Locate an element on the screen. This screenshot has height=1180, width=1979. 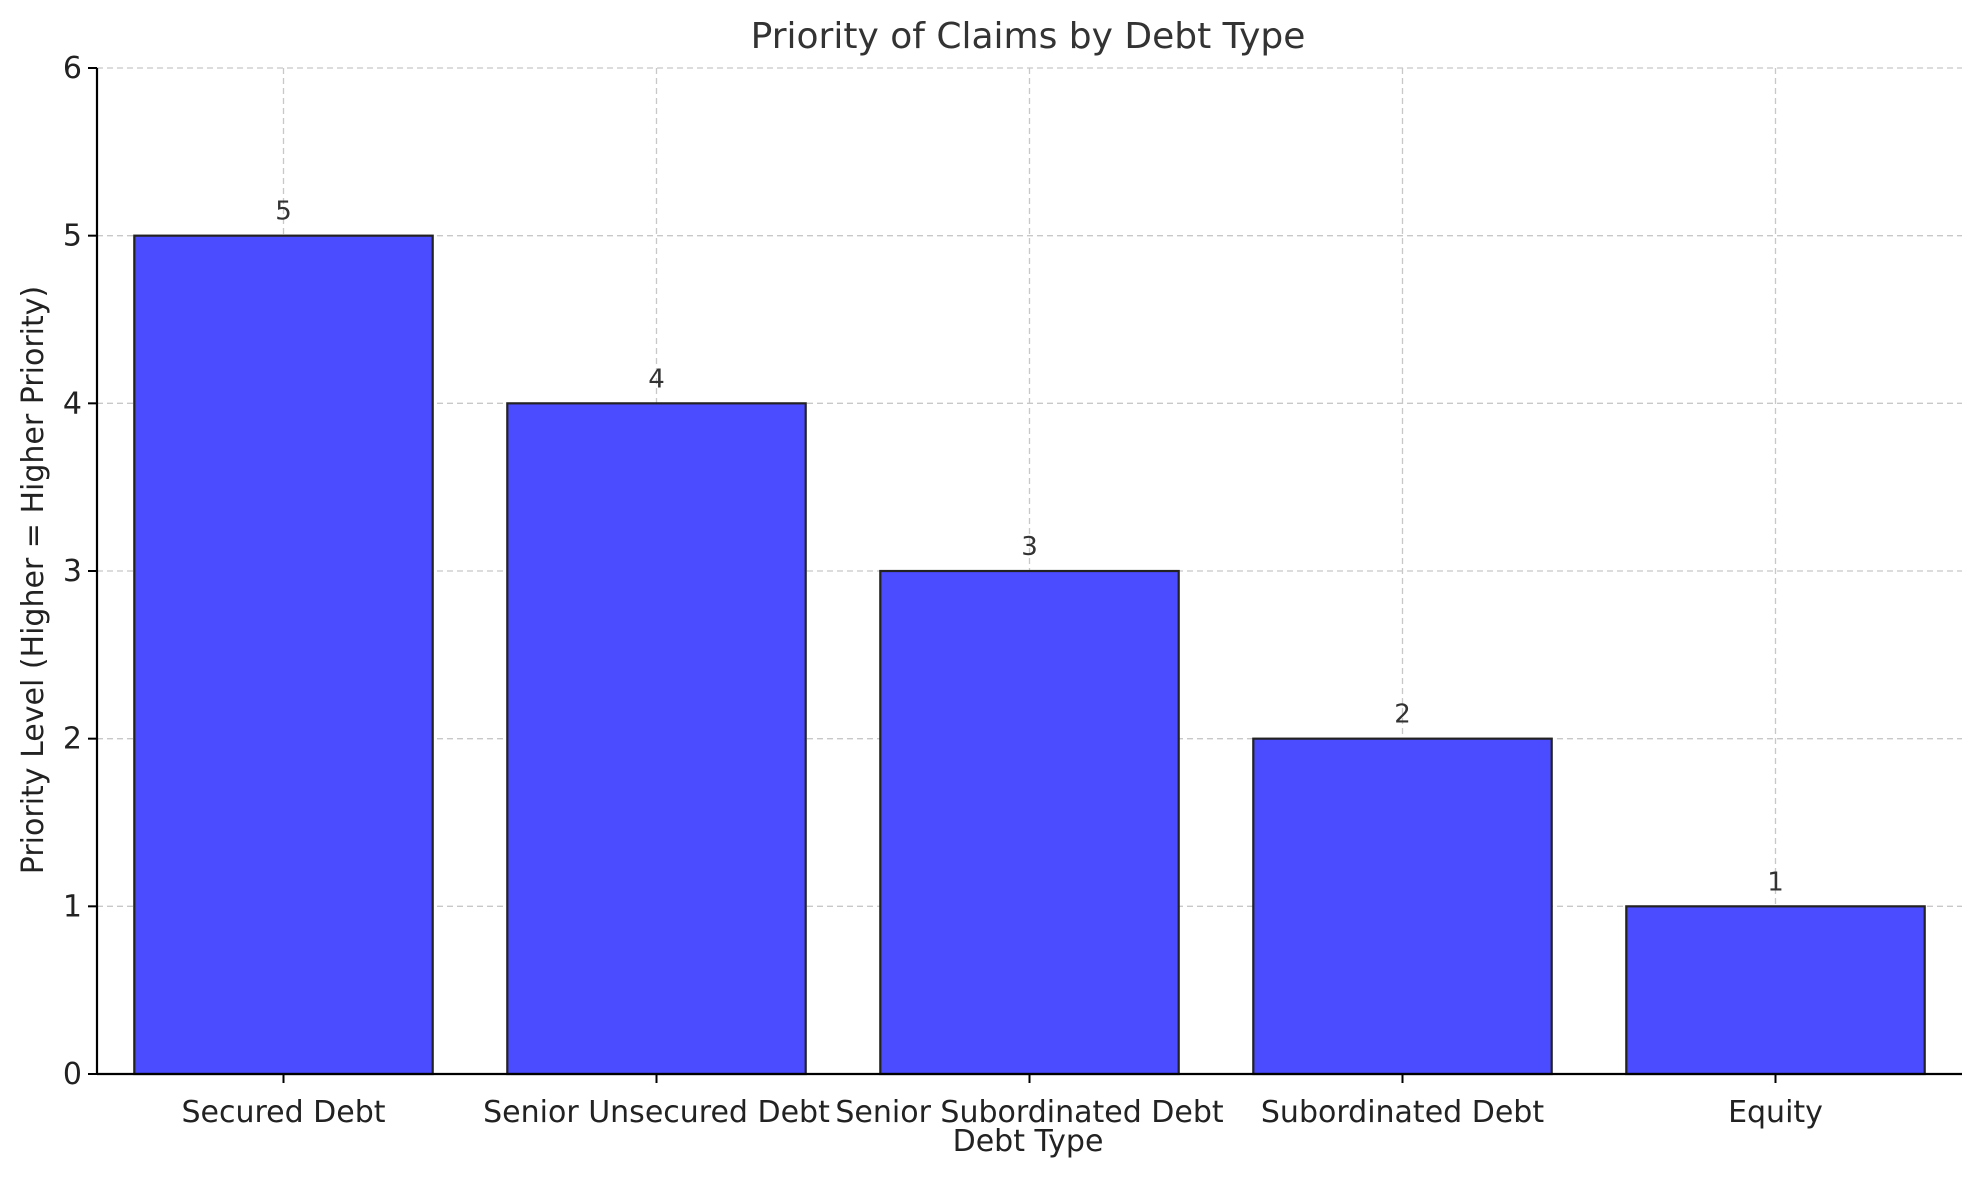
y-tick-label: 5 is located at coordinates (72, 236).